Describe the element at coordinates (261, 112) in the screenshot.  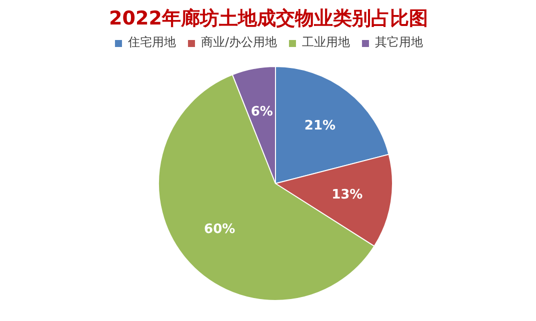
I see `data-label: 6%` at that location.